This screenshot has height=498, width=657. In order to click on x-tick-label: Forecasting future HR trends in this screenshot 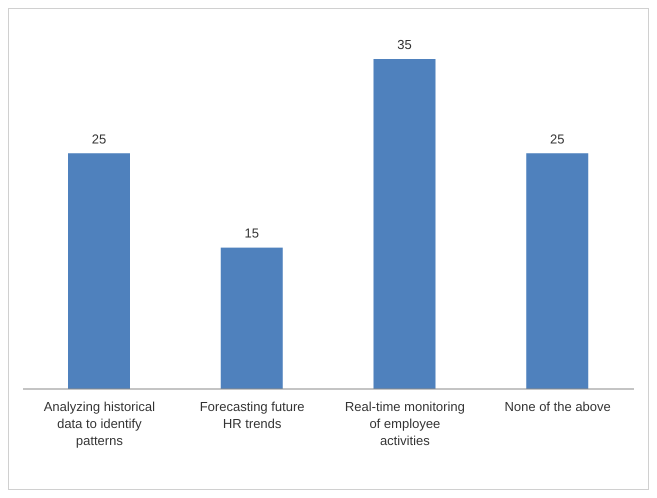, I will do `click(252, 415)`.